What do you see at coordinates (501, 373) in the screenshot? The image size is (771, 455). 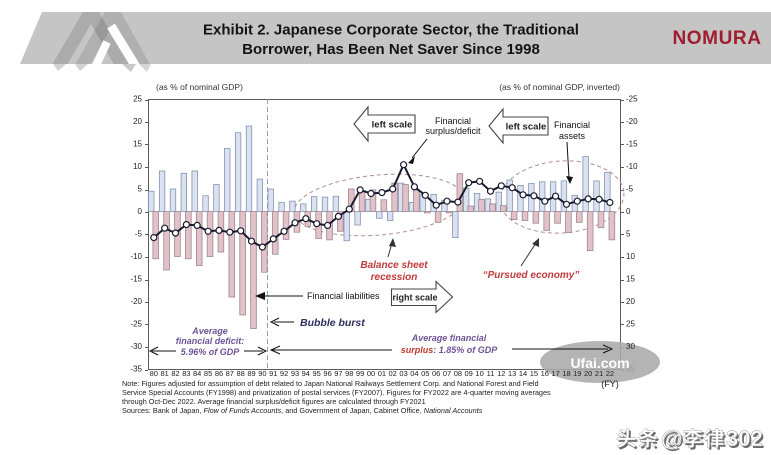 I see `svg-text: 12` at bounding box center [501, 373].